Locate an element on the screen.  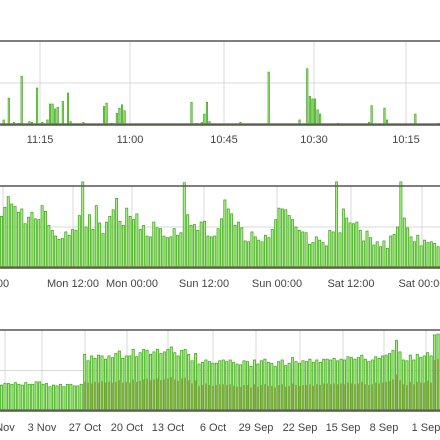
x-tick-label: 3 Nov is located at coordinates (42, 428).